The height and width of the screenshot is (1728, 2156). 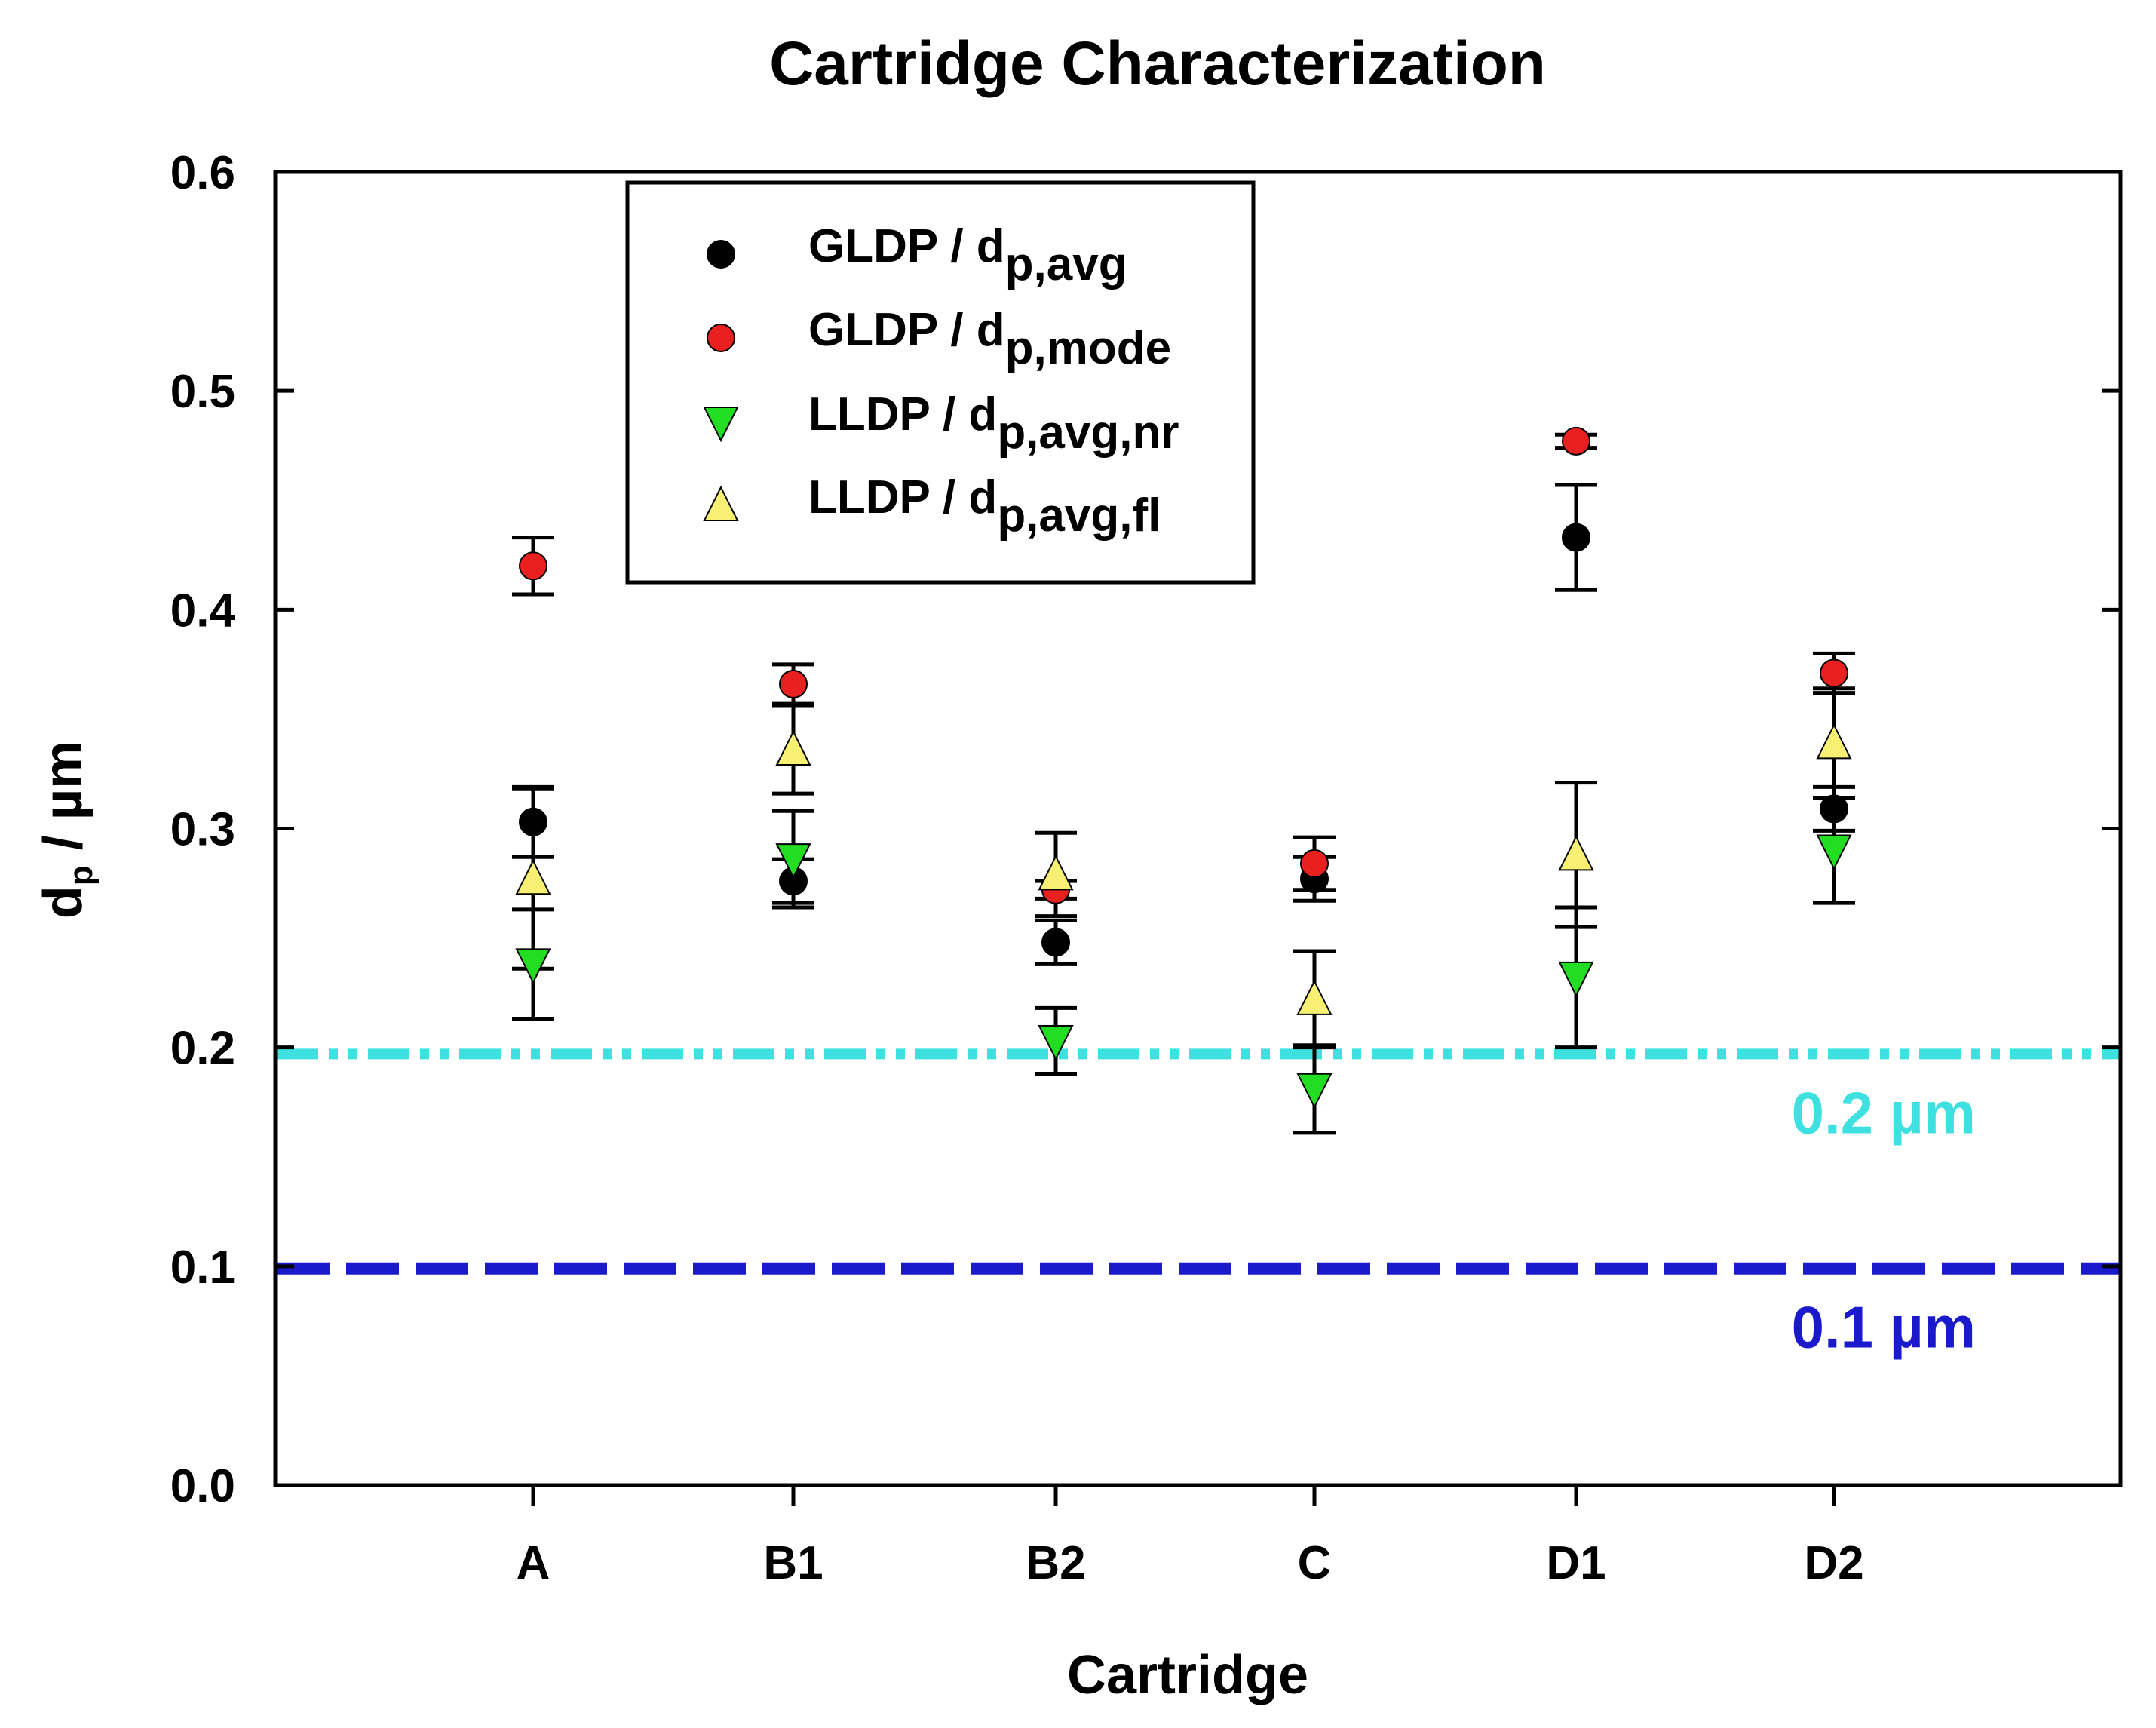 What do you see at coordinates (1834, 1563) in the screenshot?
I see `x-tick-label: D2` at bounding box center [1834, 1563].